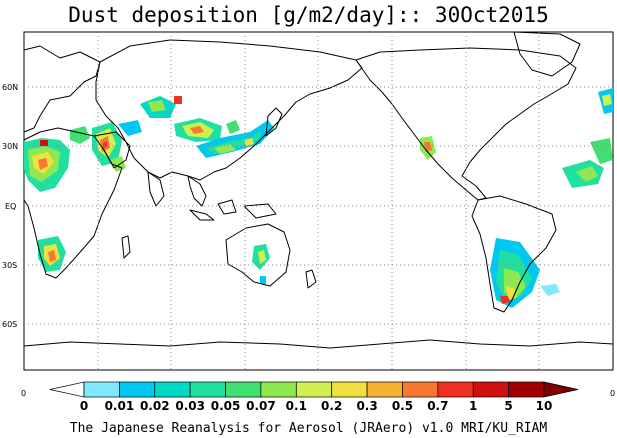 The width and height of the screenshot is (617, 438). I want to click on colorbar-tick-label: 0.07, so click(261, 406).